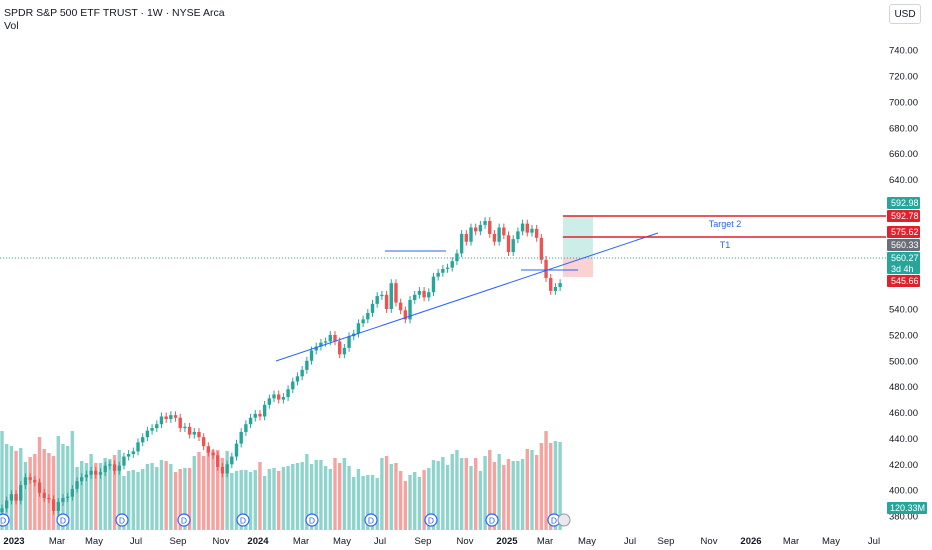 Image resolution: width=932 pixels, height=550 pixels. What do you see at coordinates (903, 281) in the screenshot?
I see `price-tag-stop-bg` at bounding box center [903, 281].